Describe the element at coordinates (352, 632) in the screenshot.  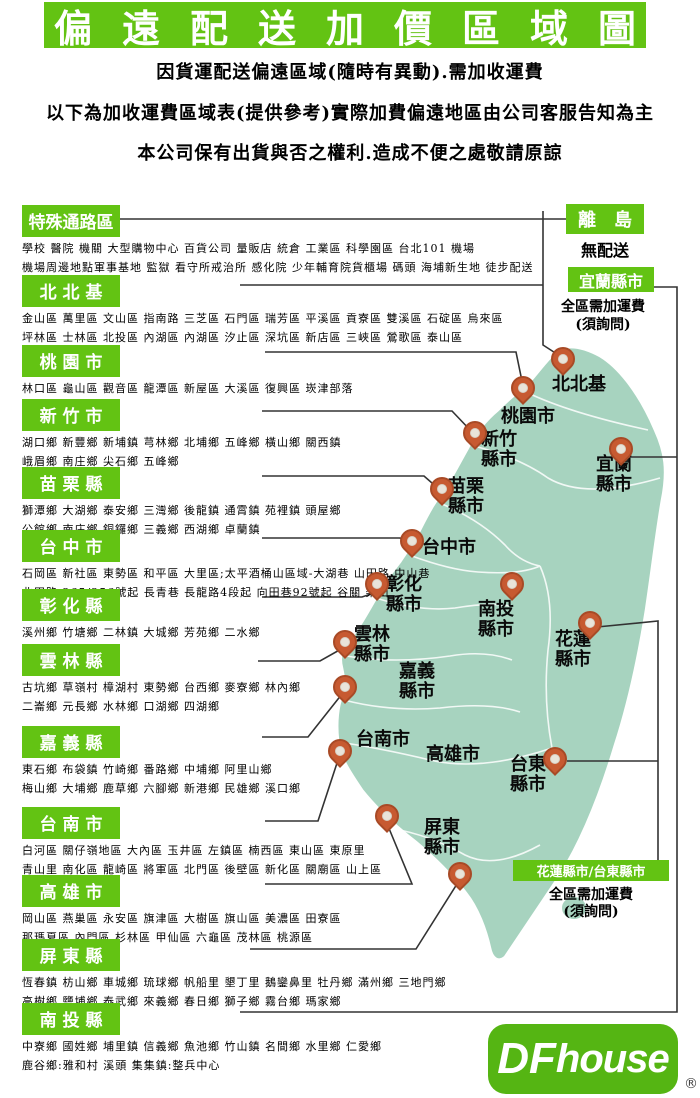
I see `region-section-lines: 溪州鄉 竹塘鄉 二林鎮 大城鄉 芳苑鄉 二水鄉` at that location.